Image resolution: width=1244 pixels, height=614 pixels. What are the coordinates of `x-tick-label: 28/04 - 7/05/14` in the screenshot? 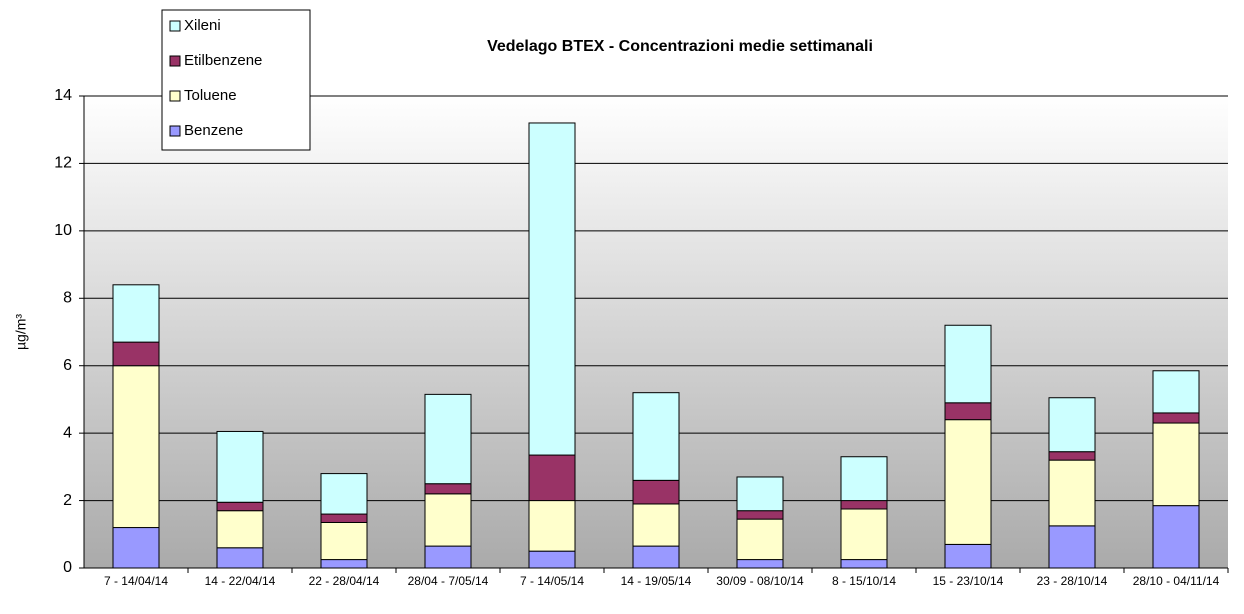 It's located at (448, 581).